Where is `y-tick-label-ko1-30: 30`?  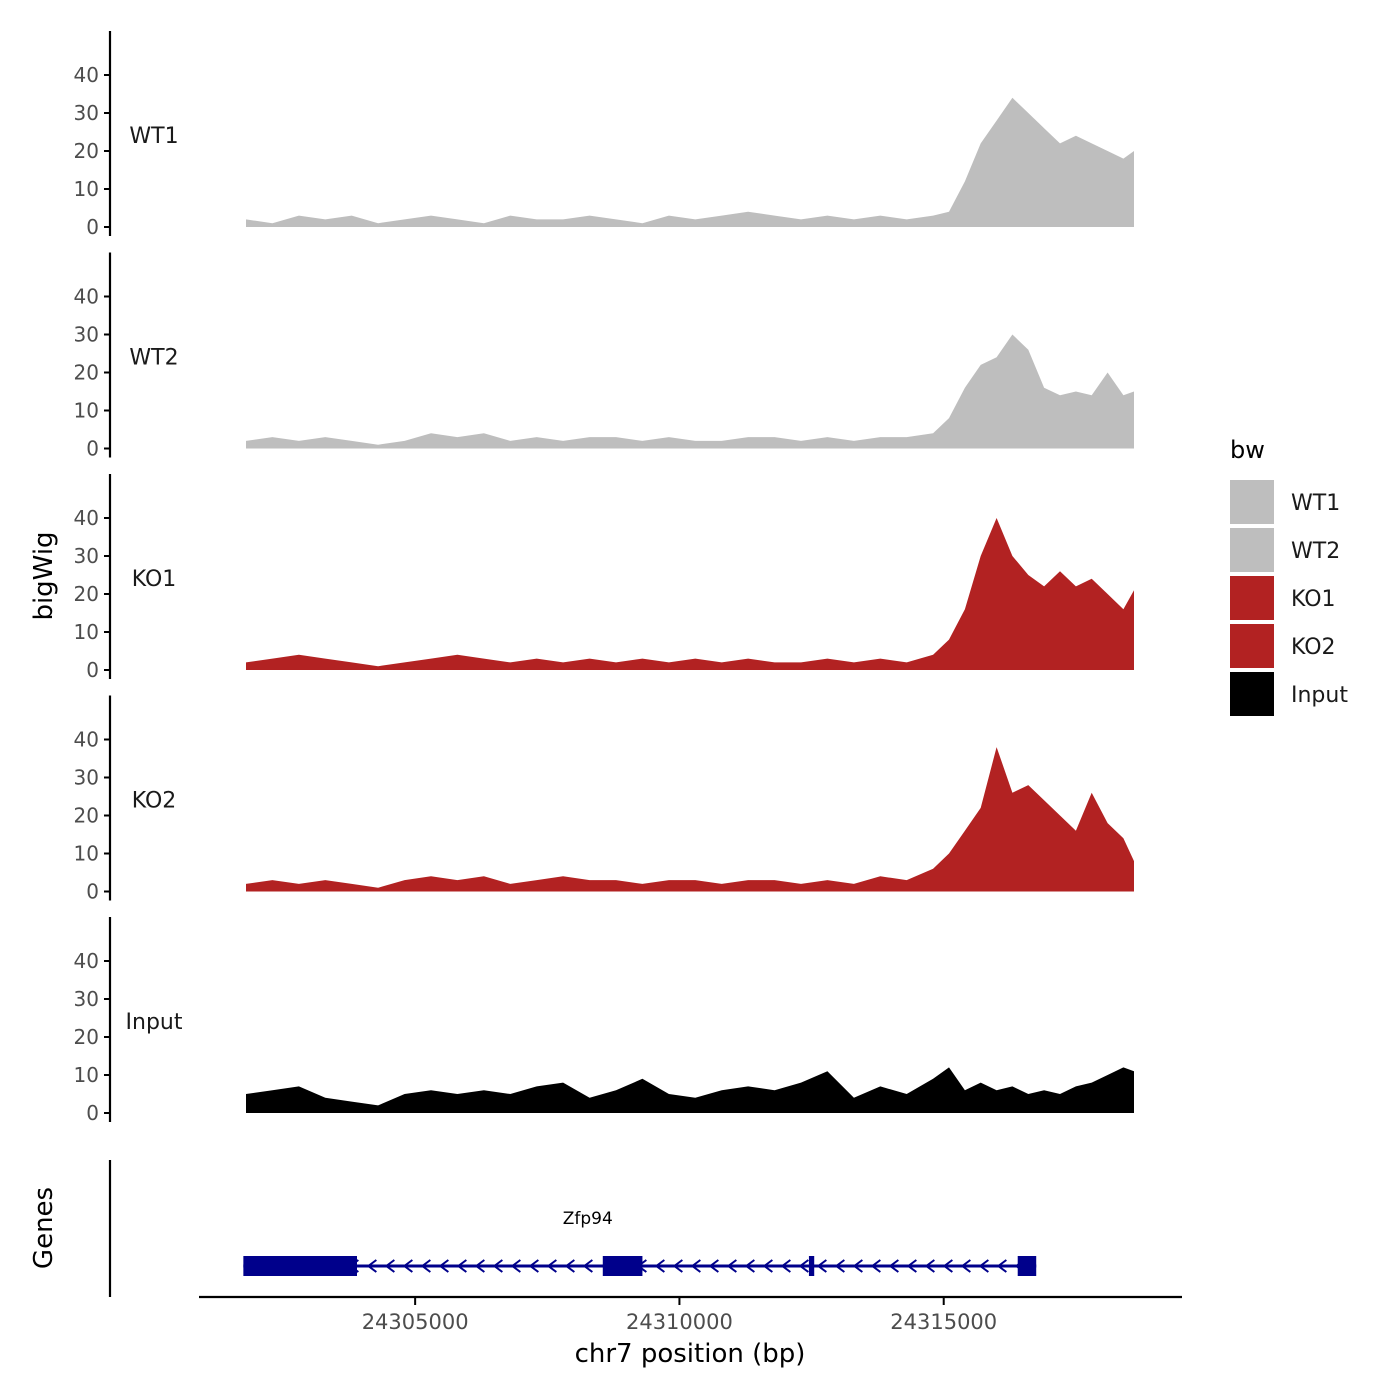 y-tick-label-ko1-30: 30 is located at coordinates (86, 556).